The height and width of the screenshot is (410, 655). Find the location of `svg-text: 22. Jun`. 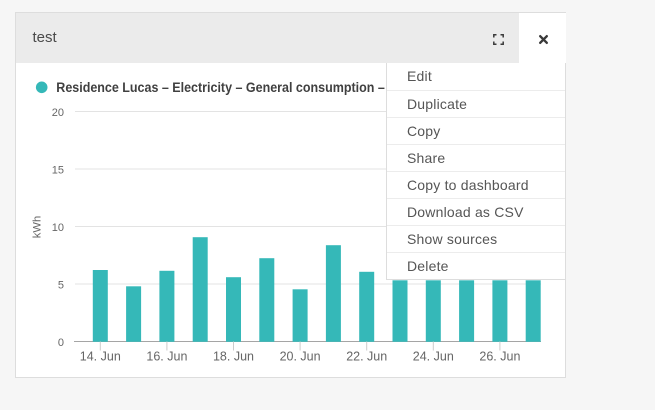

svg-text: 22. Jun is located at coordinates (366, 357).